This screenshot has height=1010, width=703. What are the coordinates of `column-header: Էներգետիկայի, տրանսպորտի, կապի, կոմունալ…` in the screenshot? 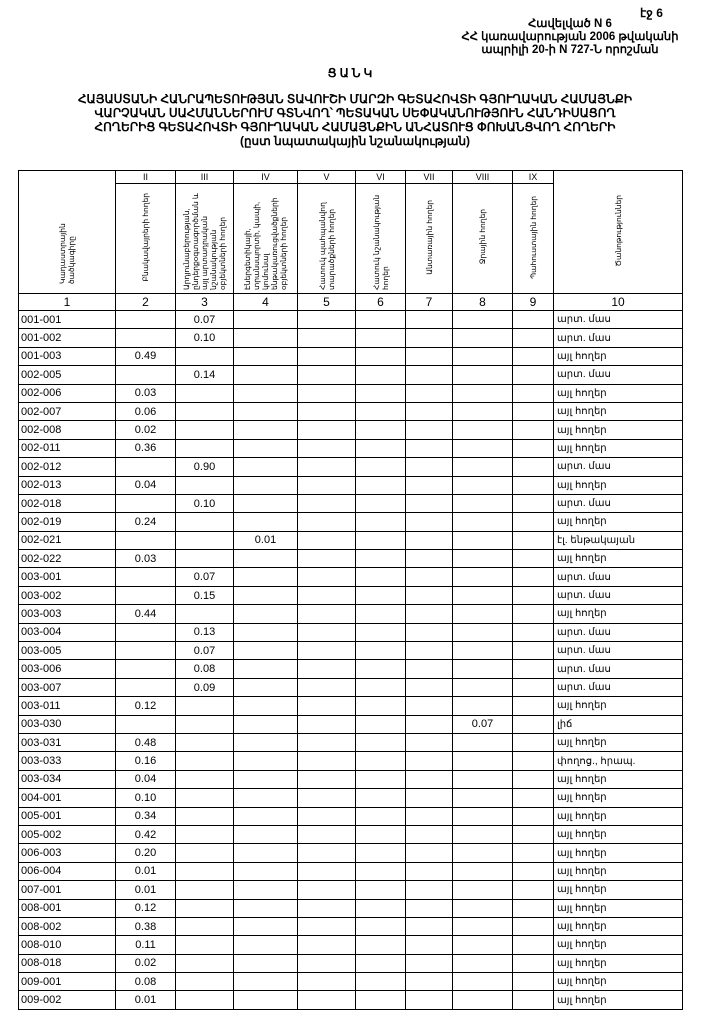 It's located at (265, 238).